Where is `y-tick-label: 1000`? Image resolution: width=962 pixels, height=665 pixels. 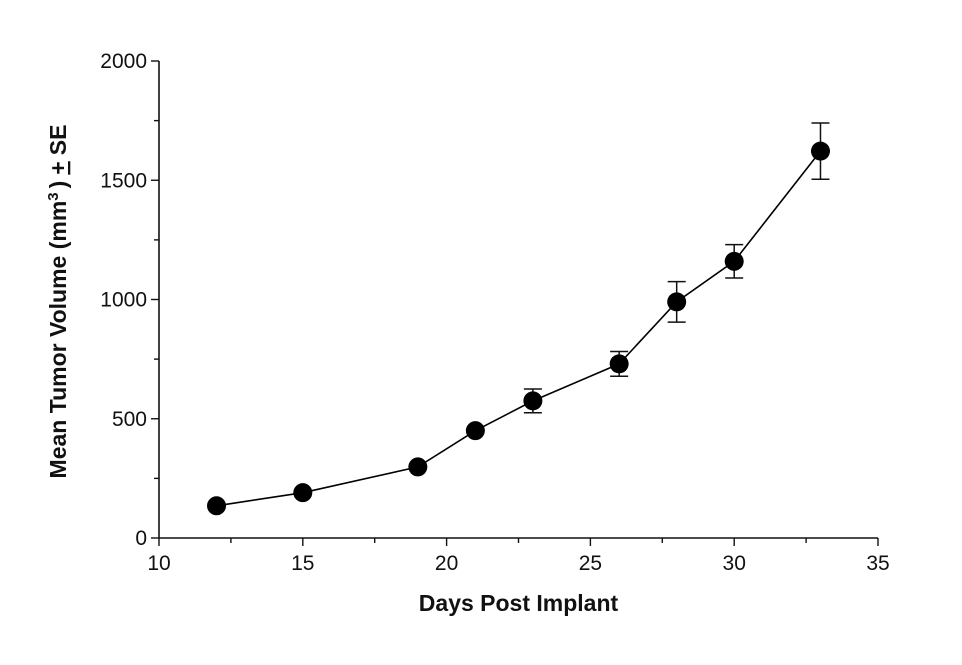 y-tick-label: 1000 is located at coordinates (123, 300).